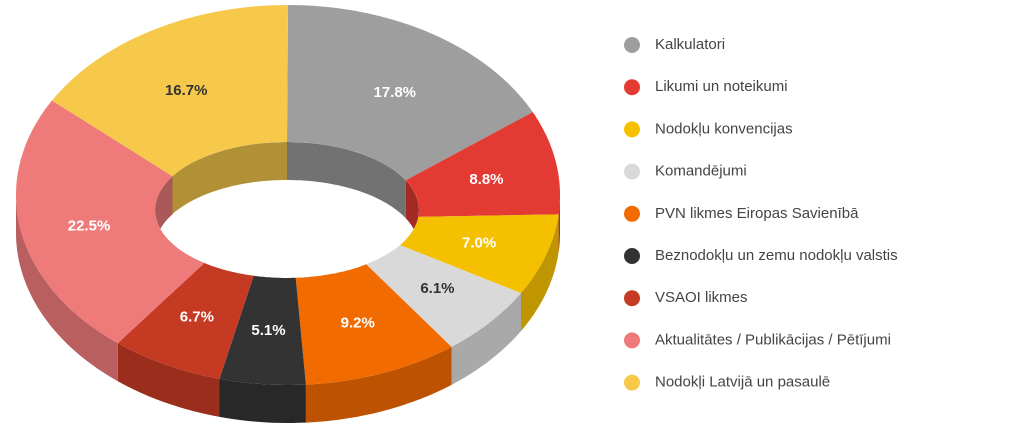 The width and height of the screenshot is (1029, 433). Describe the element at coordinates (186, 90) in the screenshot. I see `data-label: 16.7%` at that location.